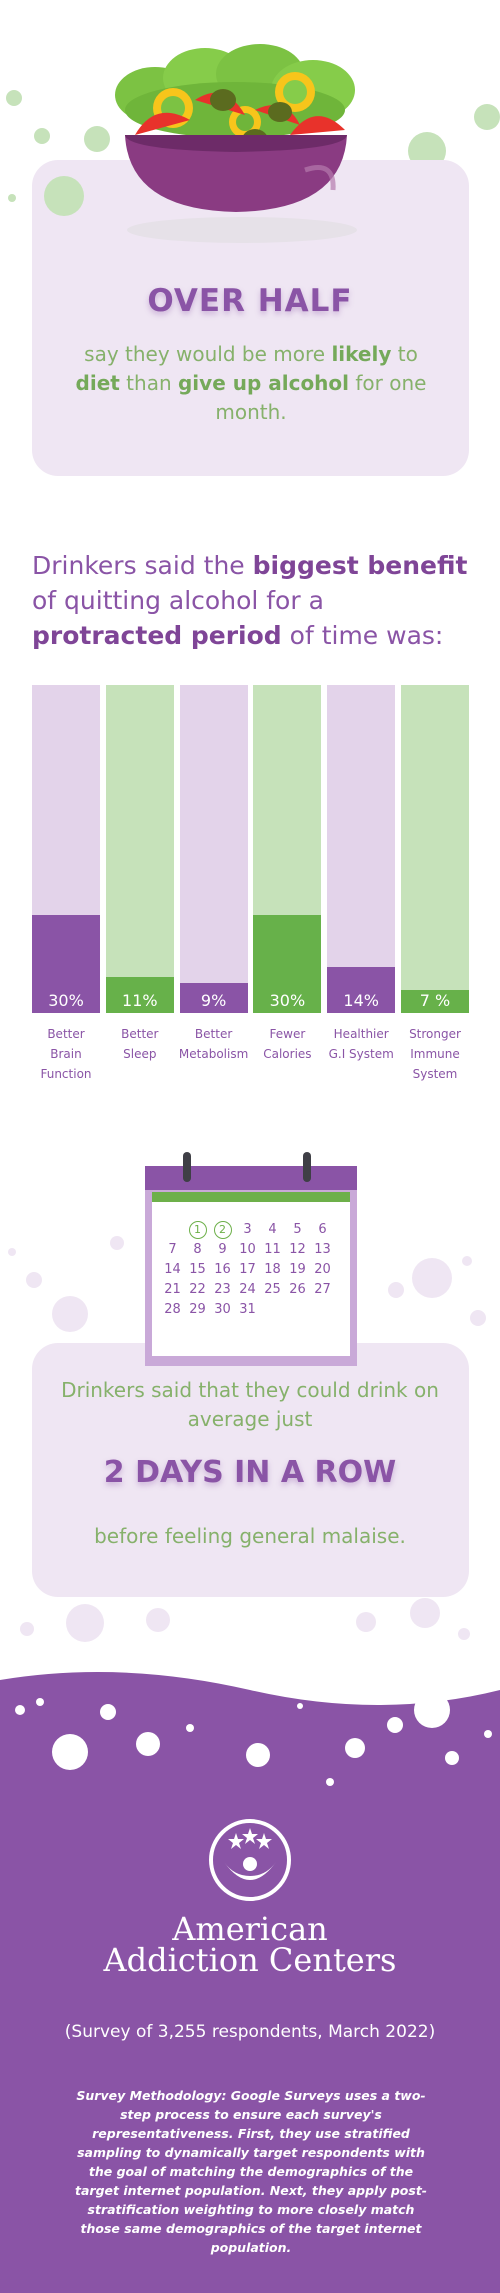 This screenshot has height=2293, width=500. I want to click on over-half-card, so click(250, 318).